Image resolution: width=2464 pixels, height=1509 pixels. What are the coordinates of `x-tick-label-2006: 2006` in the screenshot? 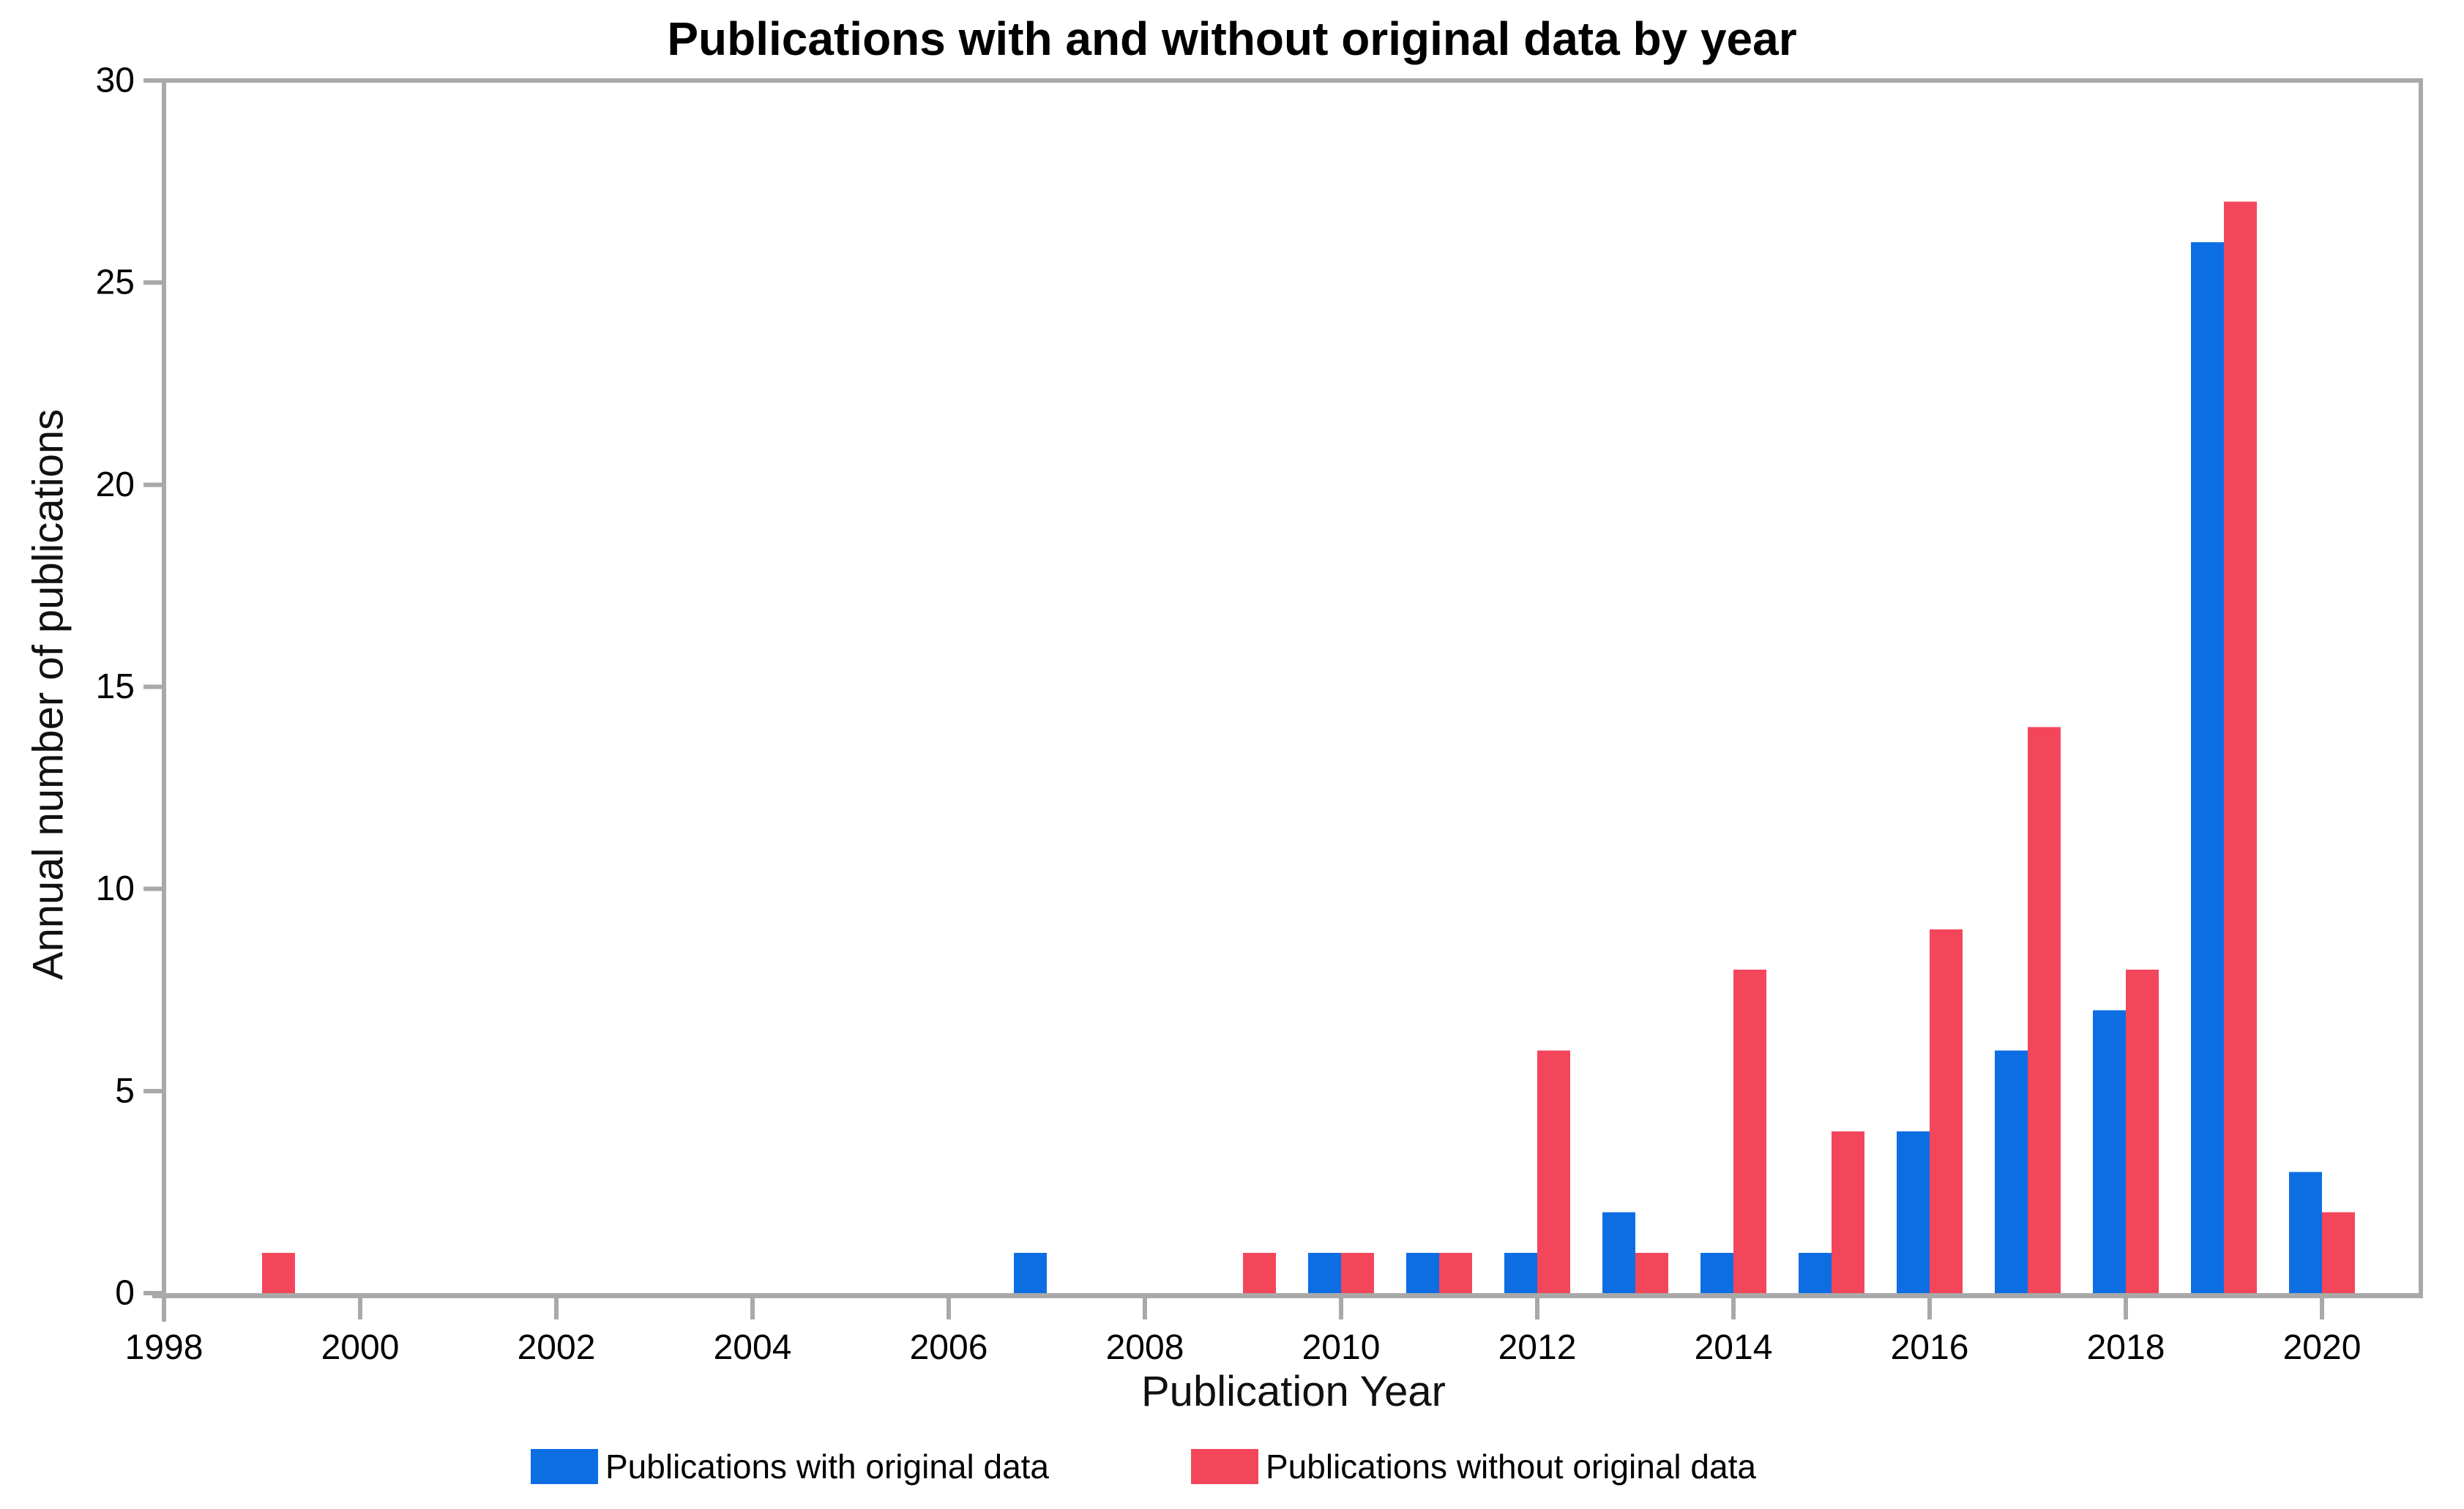 It's located at (949, 1347).